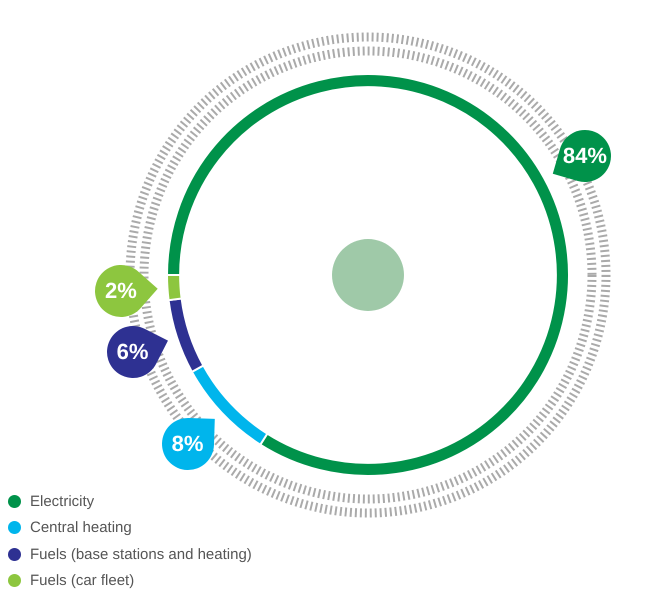 The height and width of the screenshot is (599, 656). I want to click on legend-label: Central heating, so click(81, 527).